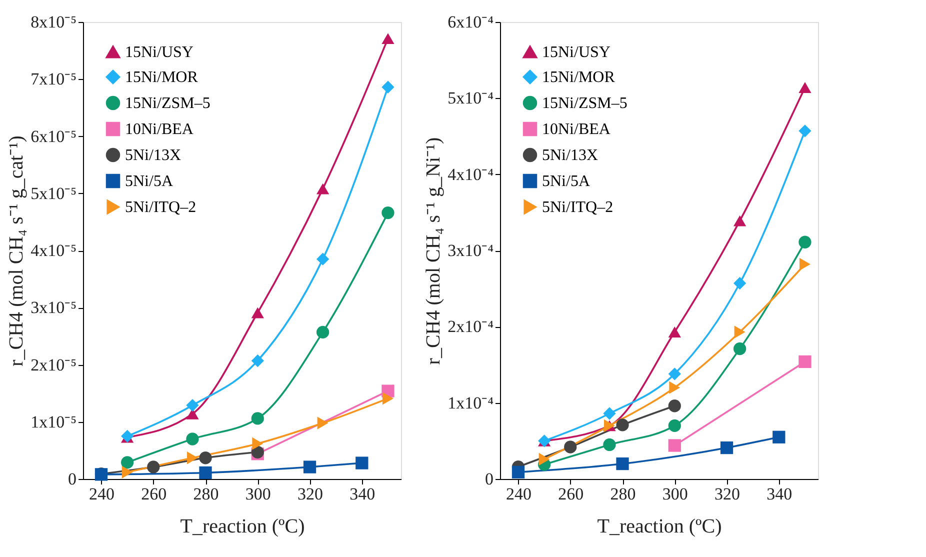 Image resolution: width=926 pixels, height=557 pixels. Describe the element at coordinates (471, 22) in the screenshot. I see `y-tick-label: 6x10⁻⁴` at that location.